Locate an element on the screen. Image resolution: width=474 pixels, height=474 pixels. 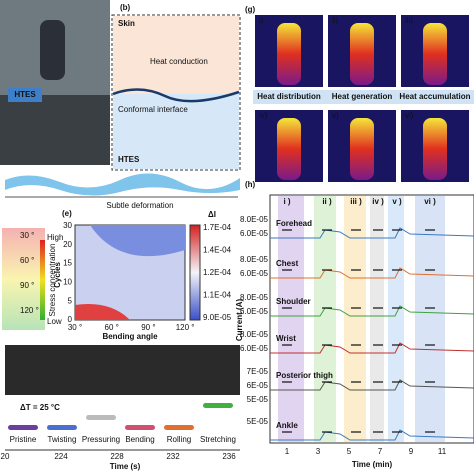
phase-label: iv ) is located at coordinates (378, 201).